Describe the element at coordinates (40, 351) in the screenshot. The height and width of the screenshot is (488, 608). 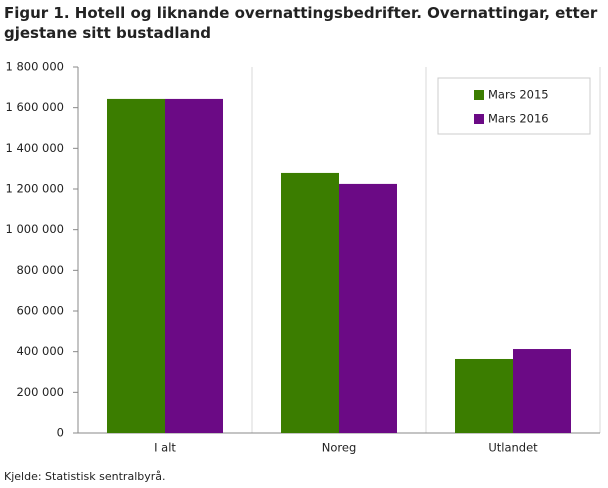
I see `y-tick-label: 400 000` at that location.